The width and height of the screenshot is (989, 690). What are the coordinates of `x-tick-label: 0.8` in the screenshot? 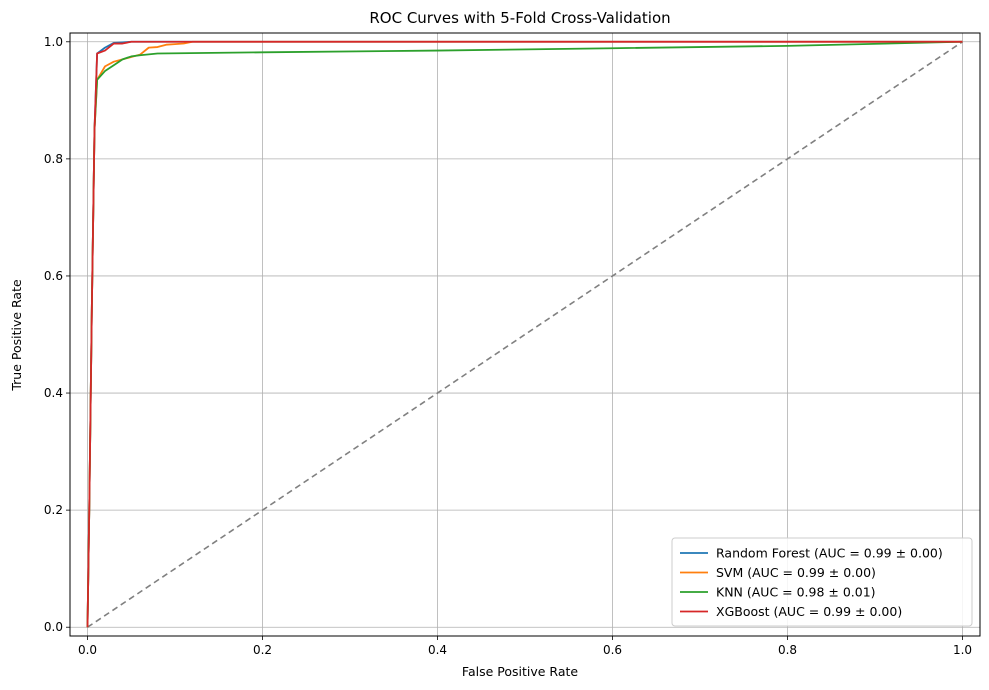 It's located at (787, 650).